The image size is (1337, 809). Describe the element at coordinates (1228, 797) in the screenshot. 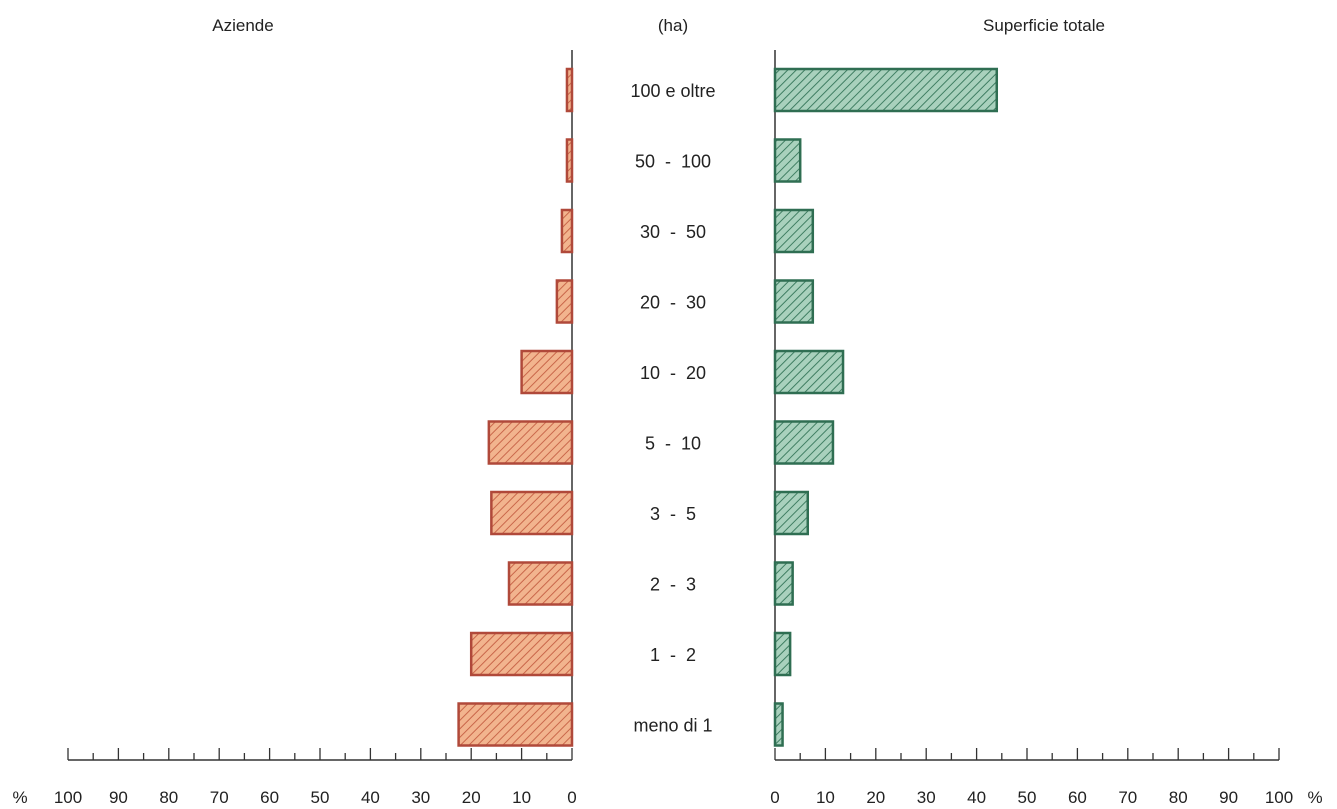

I see `right-tick-label: 90` at that location.